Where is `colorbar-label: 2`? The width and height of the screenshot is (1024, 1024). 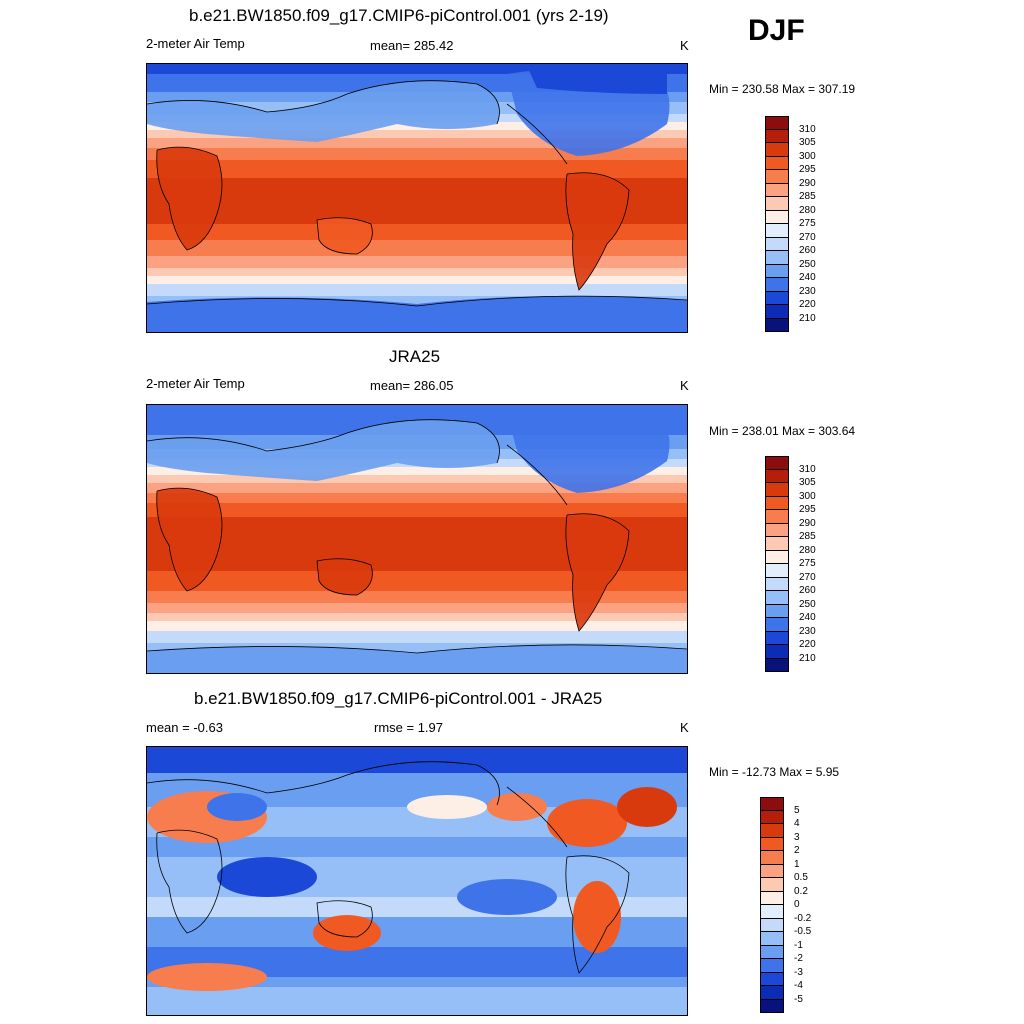 colorbar-label: 2 is located at coordinates (797, 850).